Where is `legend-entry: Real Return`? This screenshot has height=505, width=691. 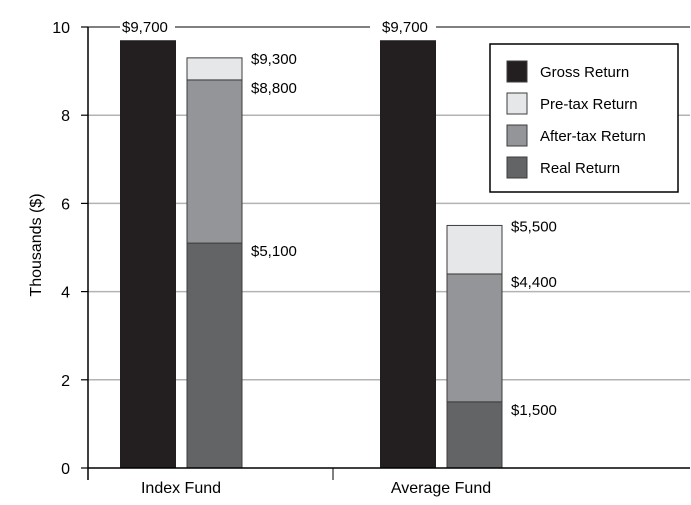
legend-entry: Real Return is located at coordinates (580, 168).